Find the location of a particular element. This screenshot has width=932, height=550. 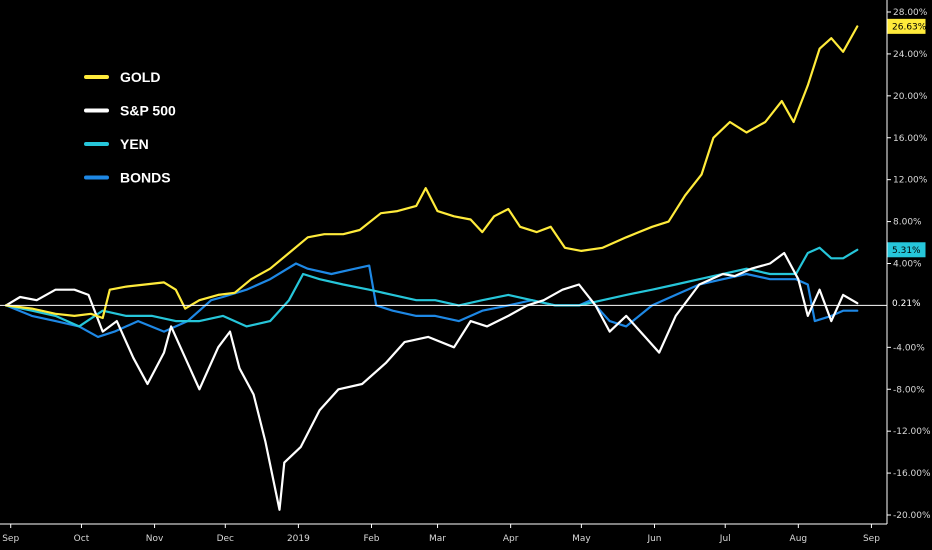

value-badge-label: 0.21% is located at coordinates (906, 304).